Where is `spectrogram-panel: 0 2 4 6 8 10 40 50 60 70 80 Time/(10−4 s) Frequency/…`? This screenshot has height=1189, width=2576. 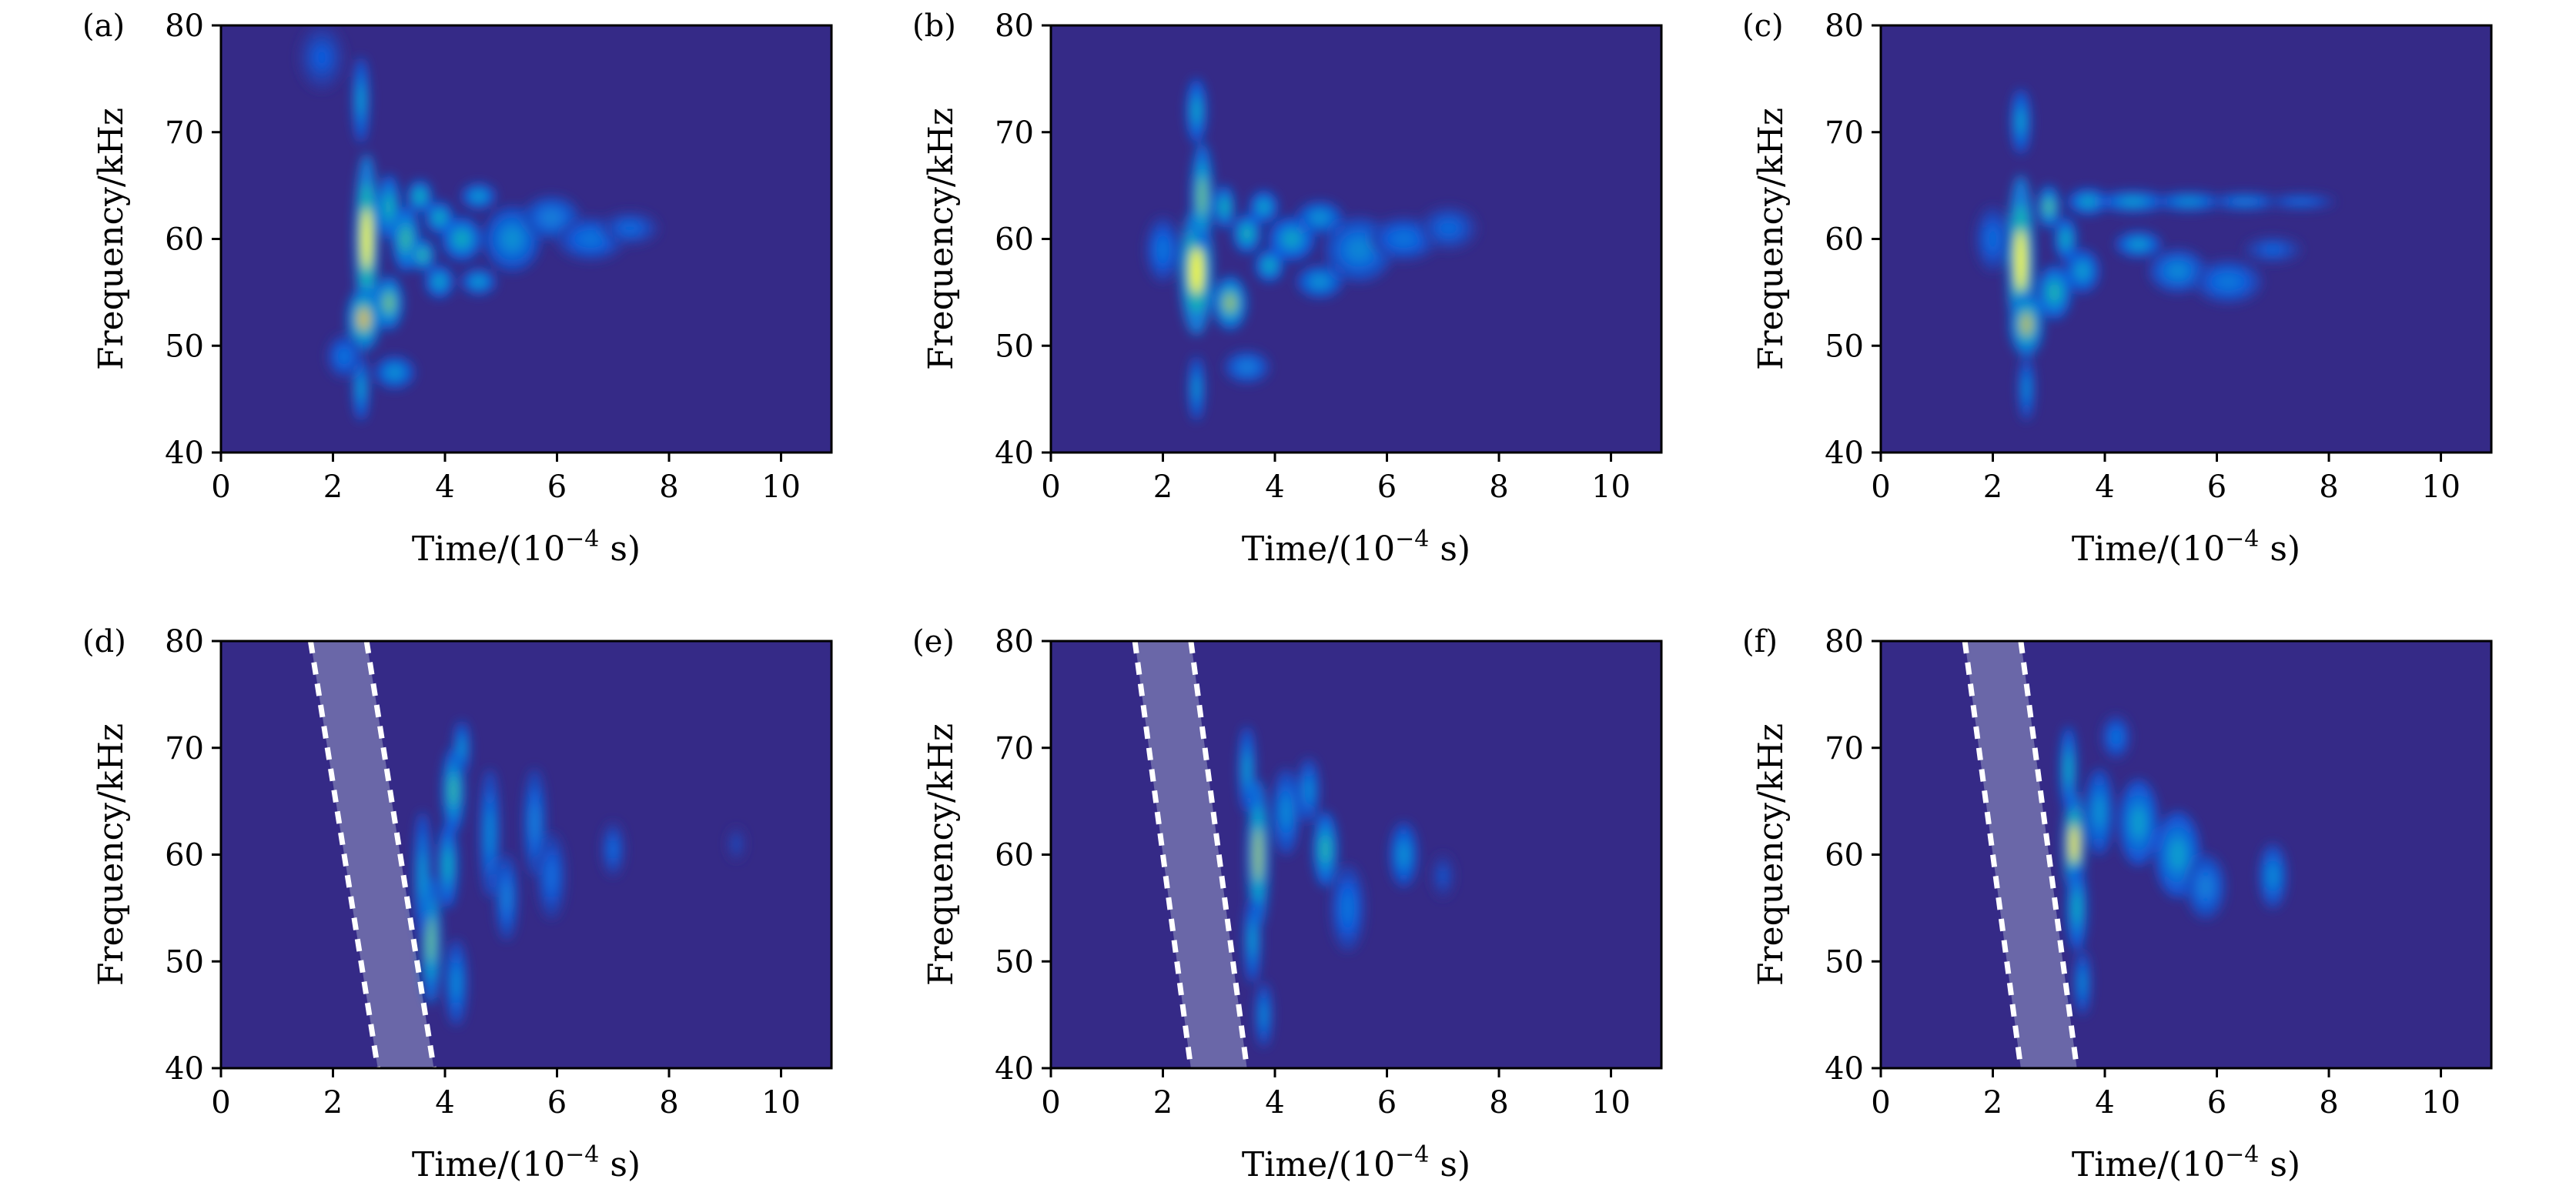
spectrogram-panel: 0 2 4 6 8 10 40 50 60 70 80 Time/(10−4 s) Frequency/… is located at coordinates (457, 904).